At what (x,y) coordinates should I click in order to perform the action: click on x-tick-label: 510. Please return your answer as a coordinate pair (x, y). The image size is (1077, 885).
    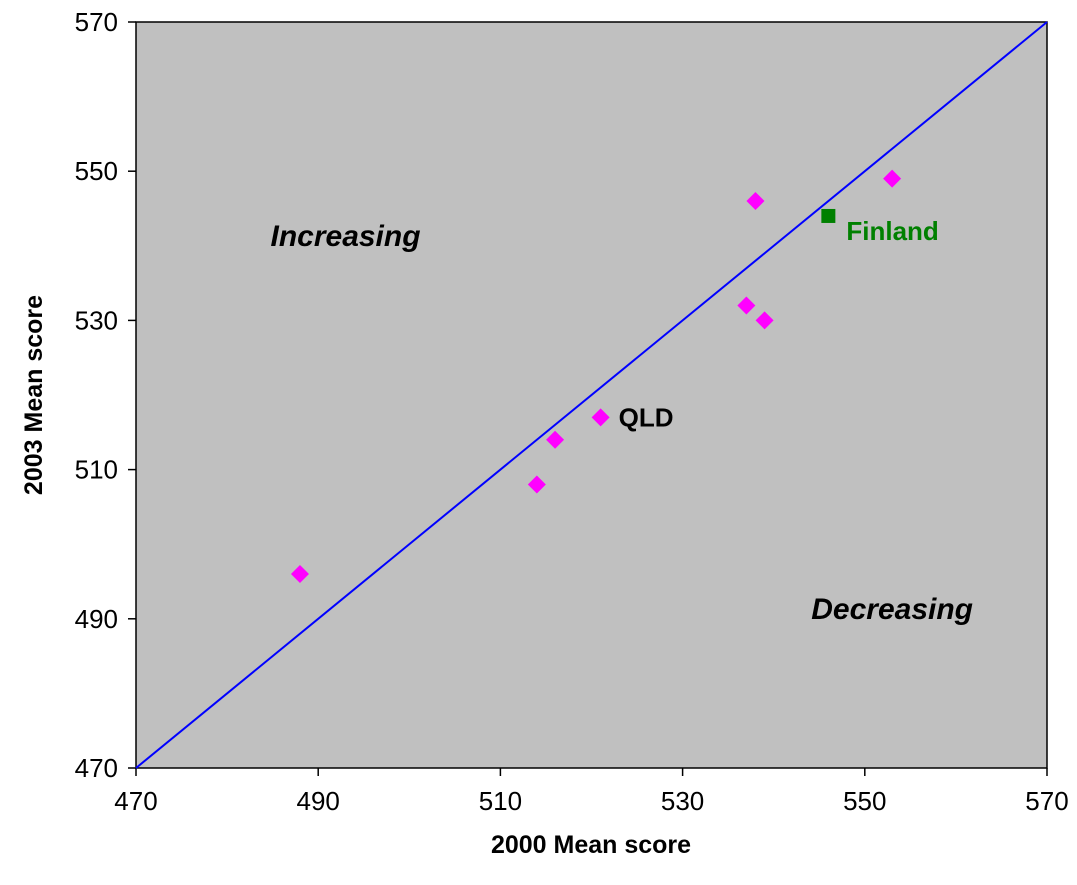
    Looking at the image, I should click on (500, 801).